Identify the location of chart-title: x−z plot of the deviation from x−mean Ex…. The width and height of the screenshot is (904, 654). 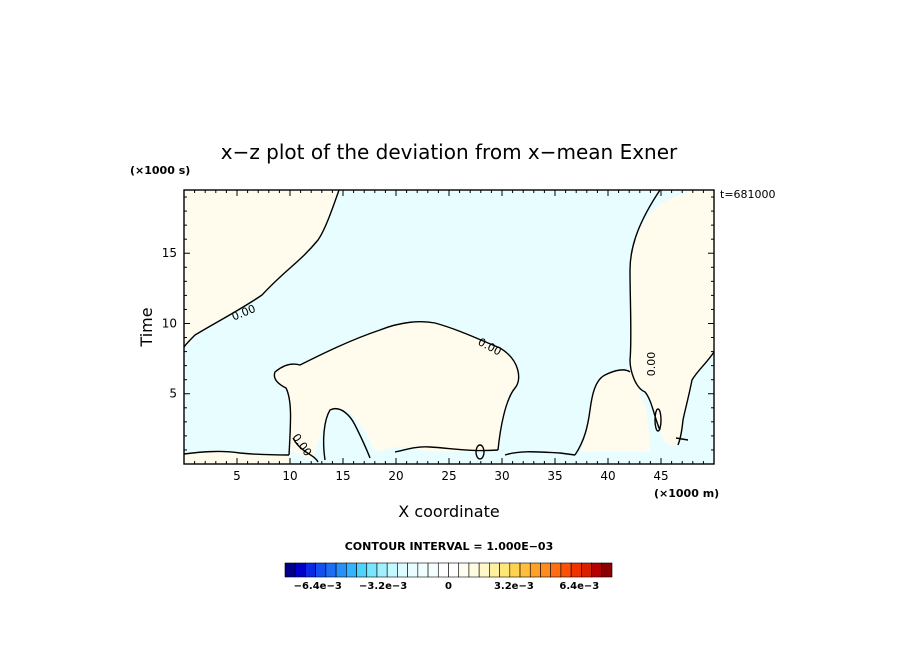
(449, 152).